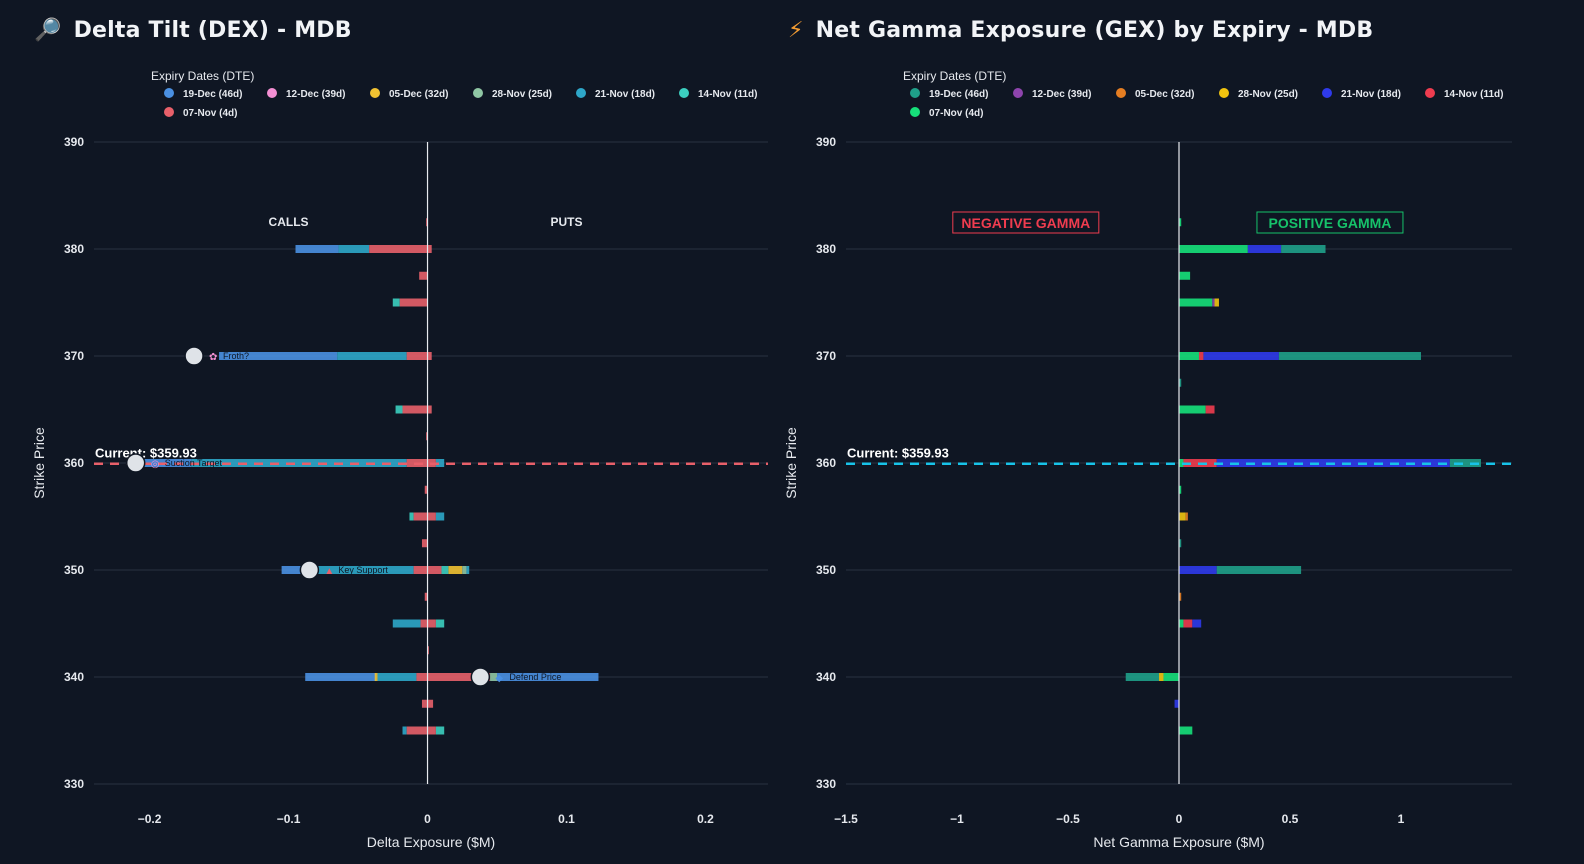 This screenshot has width=1584, height=864. Describe the element at coordinates (846, 819) in the screenshot. I see `gex-xtick-label: −1.5` at that location.